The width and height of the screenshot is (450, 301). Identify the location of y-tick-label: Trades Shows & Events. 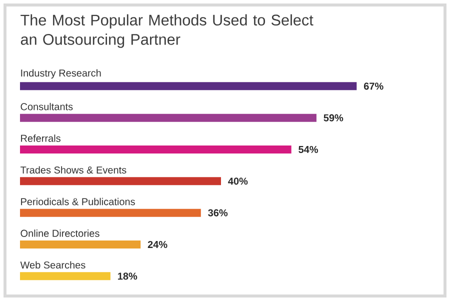
(73, 170).